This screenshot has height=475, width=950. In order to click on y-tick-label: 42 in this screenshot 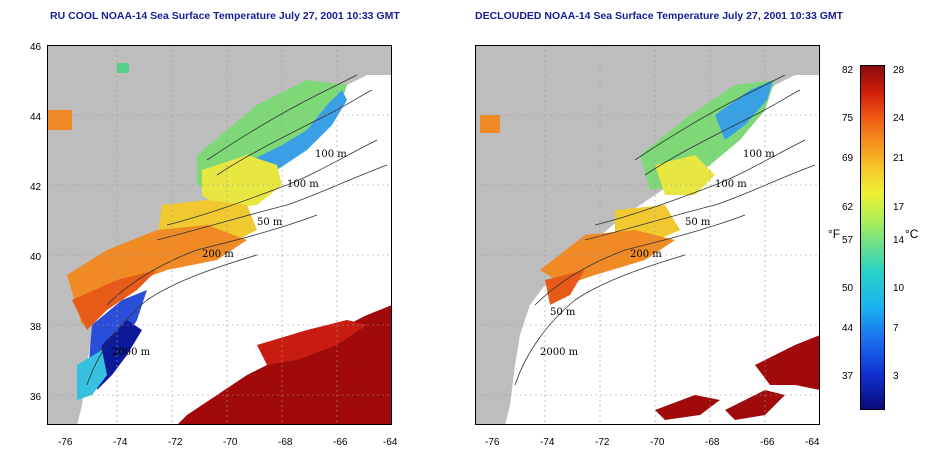, I will do `click(36, 187)`.